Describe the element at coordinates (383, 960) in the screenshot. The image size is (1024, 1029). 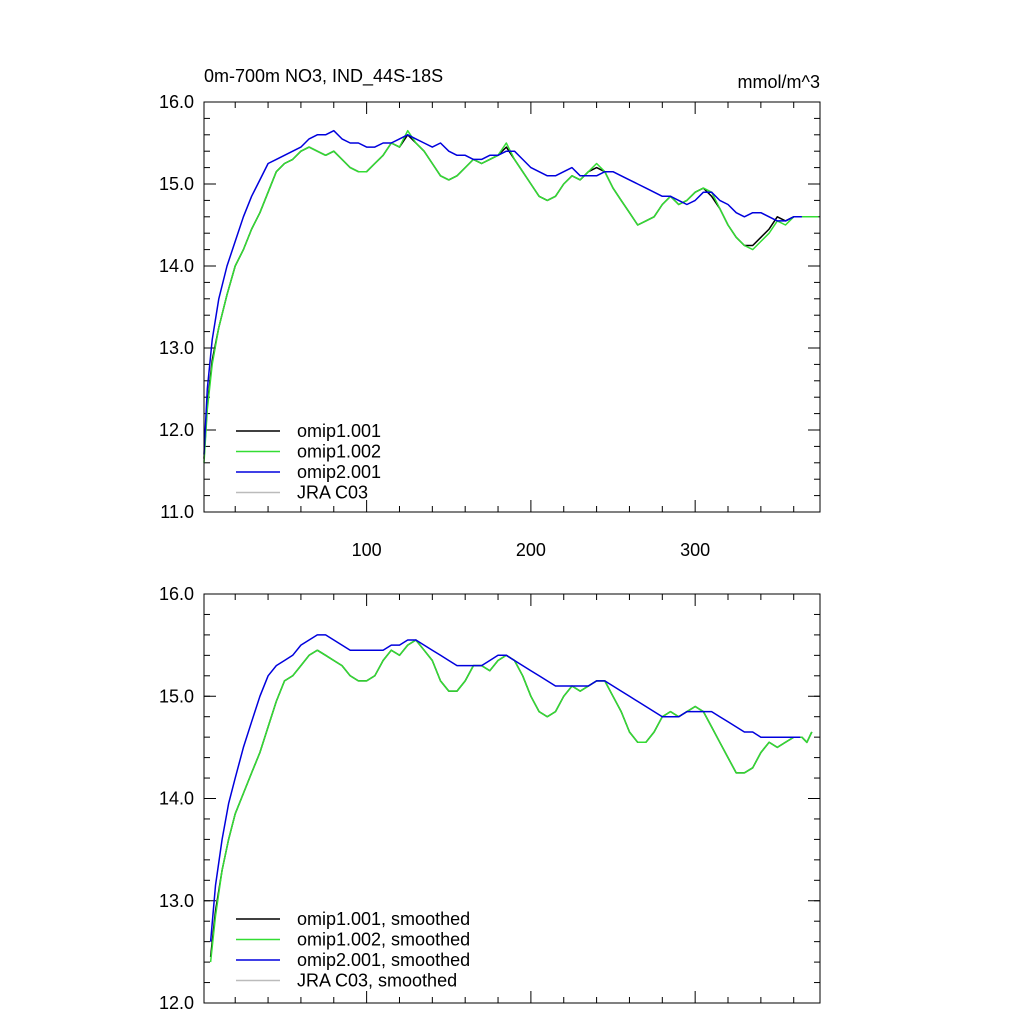
I see `legend-label: omip2.001, smoothed` at that location.